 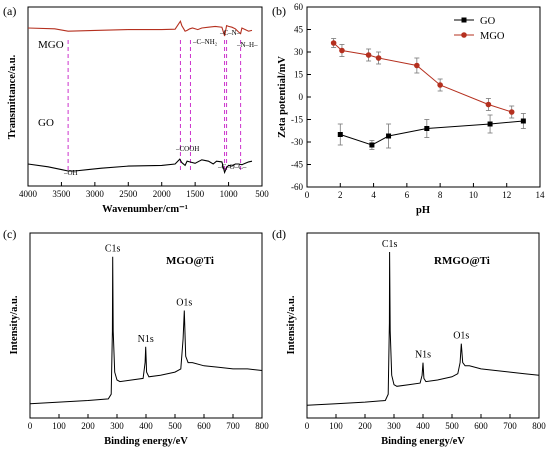 What do you see at coordinates (452, 426) in the screenshot?
I see `xps-rmgo-x-tick-label-500: 500` at bounding box center [452, 426].